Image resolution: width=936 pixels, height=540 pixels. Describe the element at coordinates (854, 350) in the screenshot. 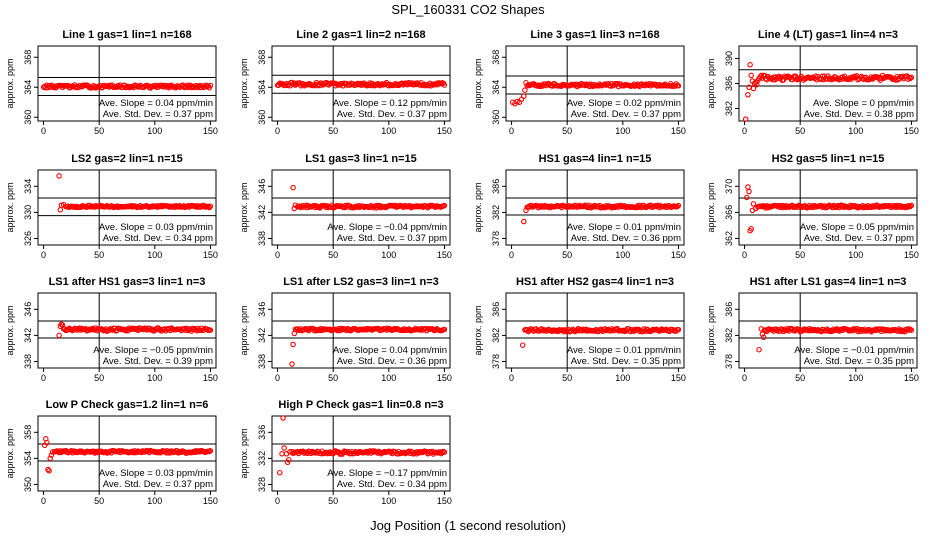

I see `slope-annotation: Ave. Slope = −0.01 ppm/min` at that location.